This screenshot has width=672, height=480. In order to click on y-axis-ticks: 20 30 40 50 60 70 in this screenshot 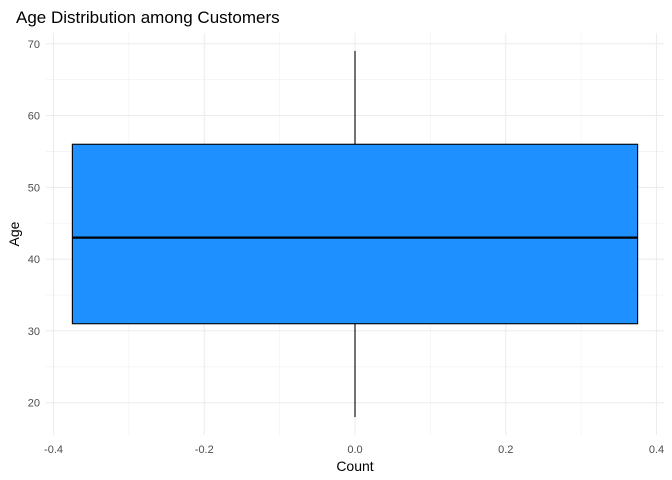, I will do `click(34, 224)`.